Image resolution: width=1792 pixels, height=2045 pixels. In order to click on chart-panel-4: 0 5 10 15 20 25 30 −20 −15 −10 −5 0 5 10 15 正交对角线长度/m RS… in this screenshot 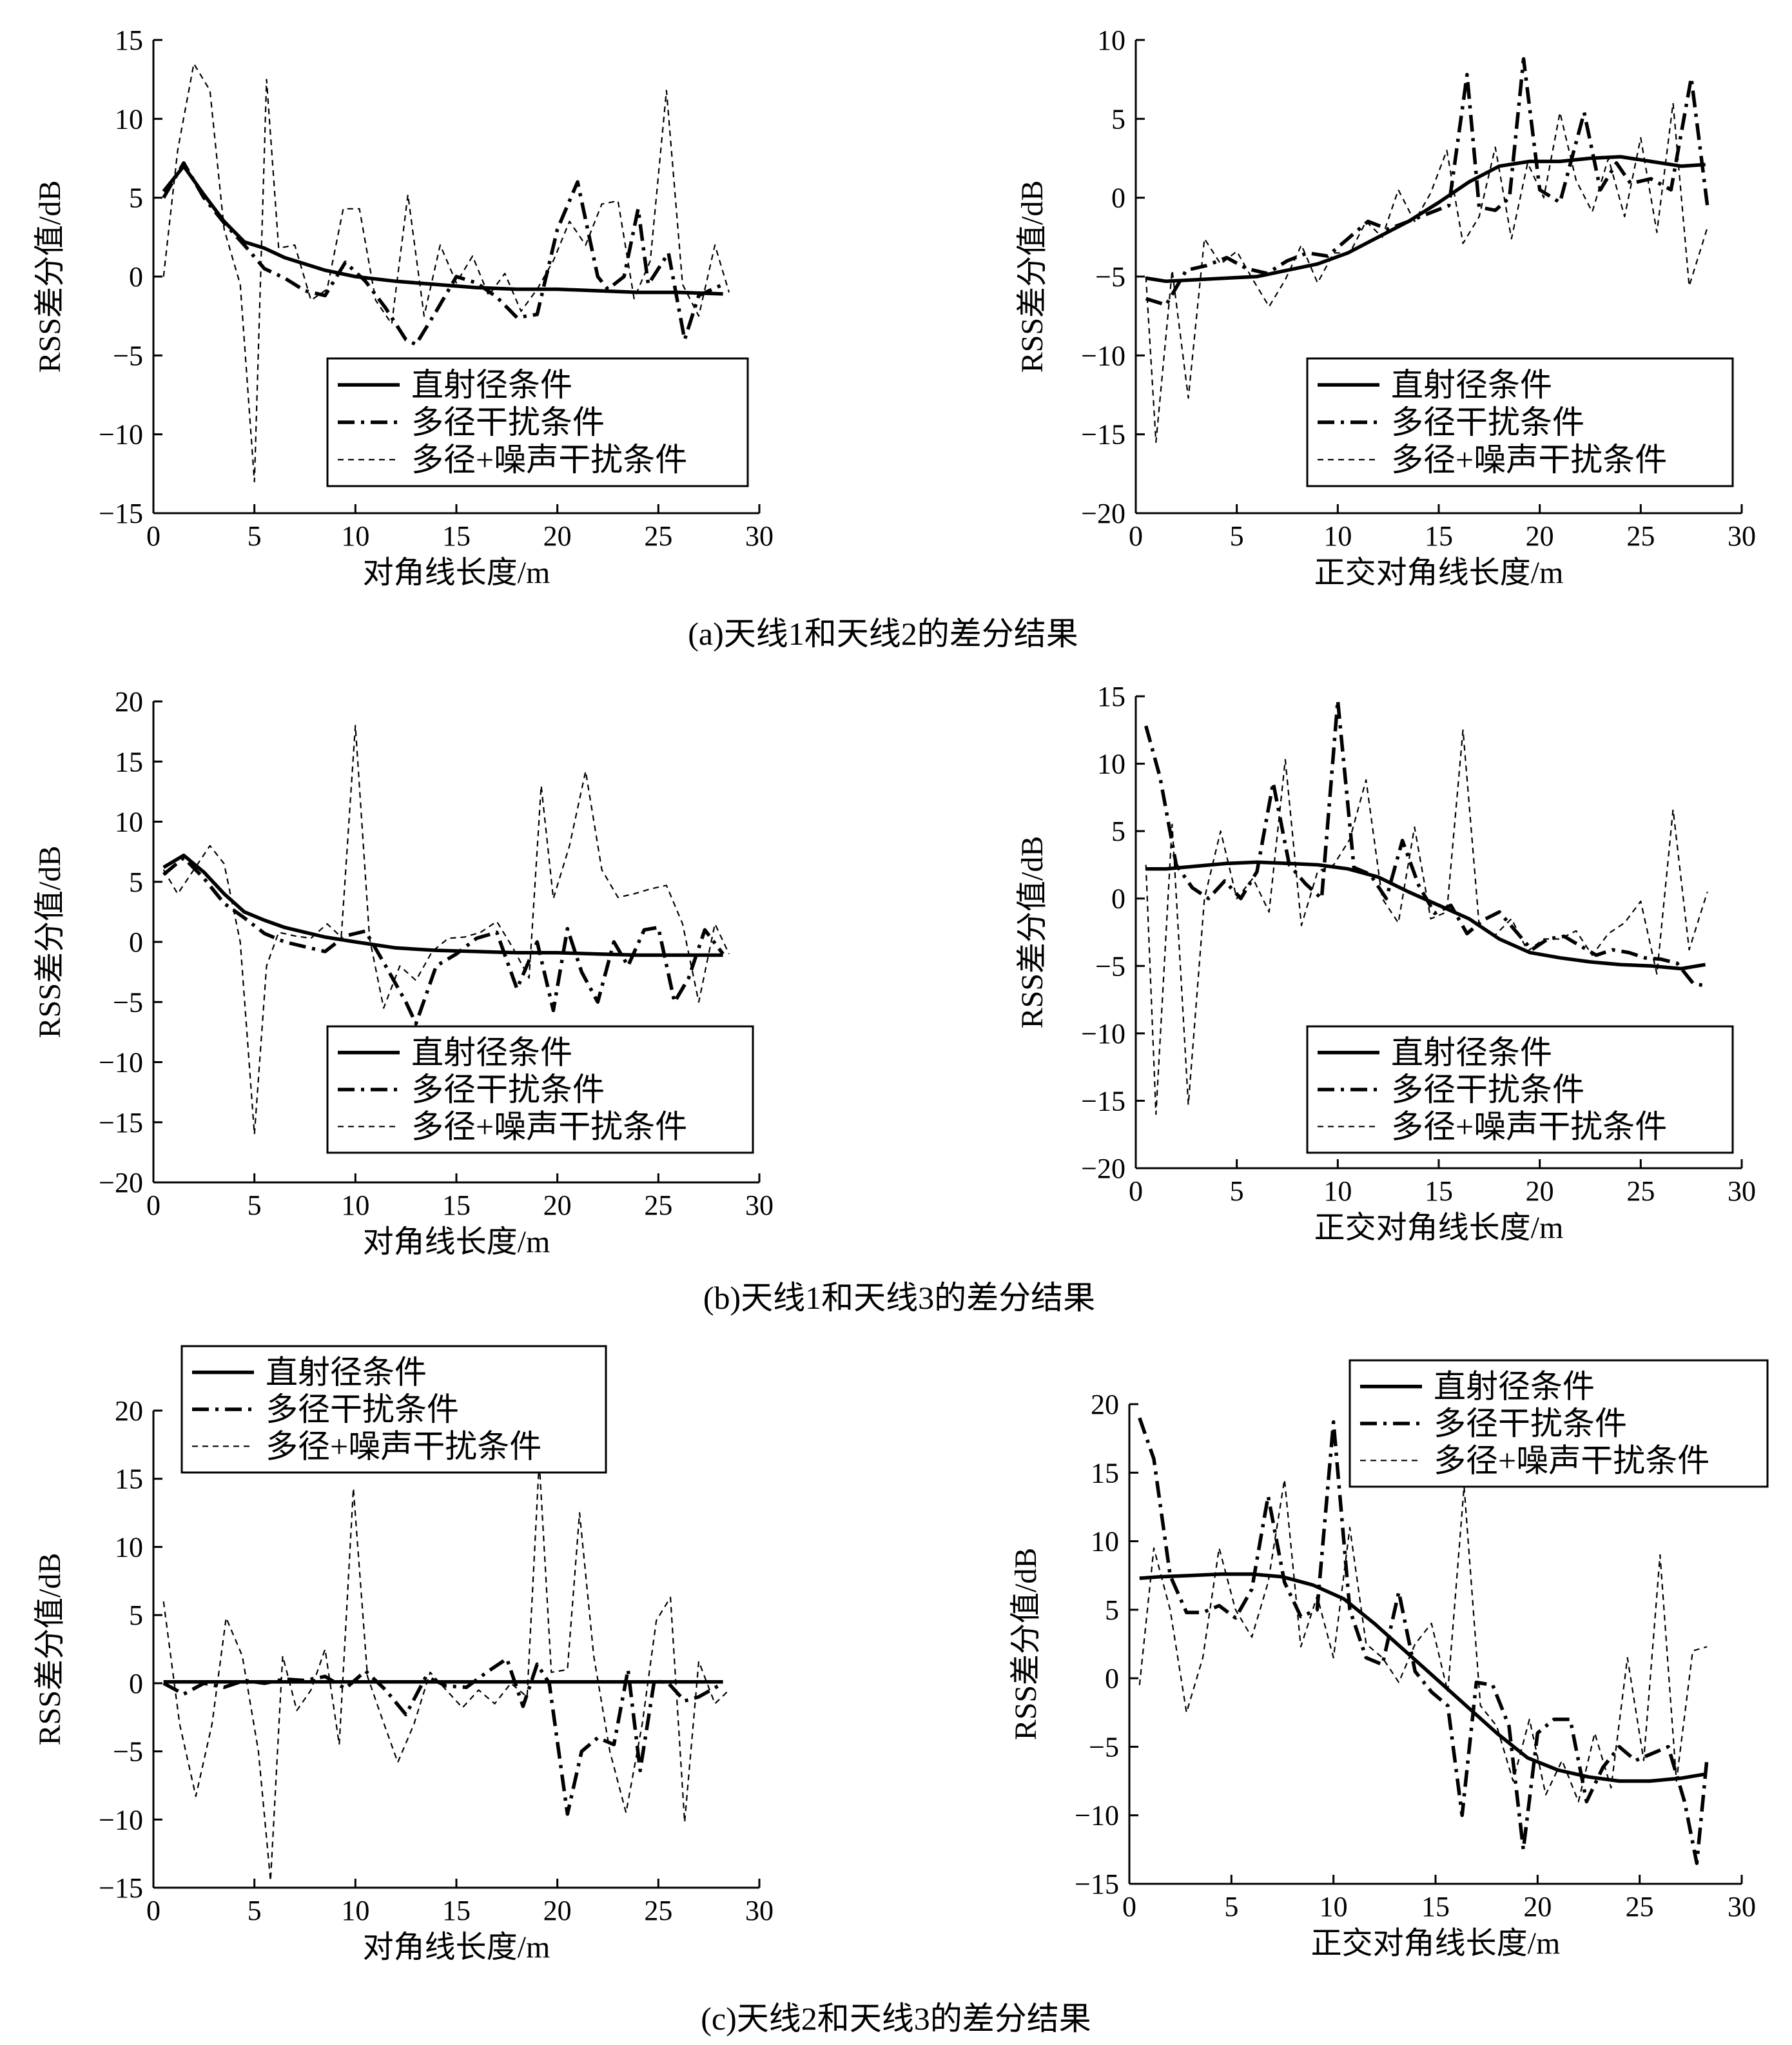, I will do `click(1385, 963)`.